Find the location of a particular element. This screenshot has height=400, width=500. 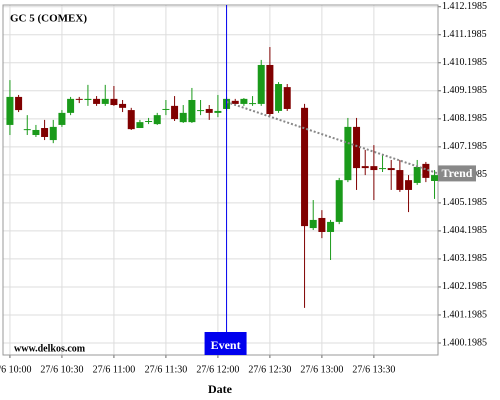

trend-label: Trend is located at coordinates (457, 173).